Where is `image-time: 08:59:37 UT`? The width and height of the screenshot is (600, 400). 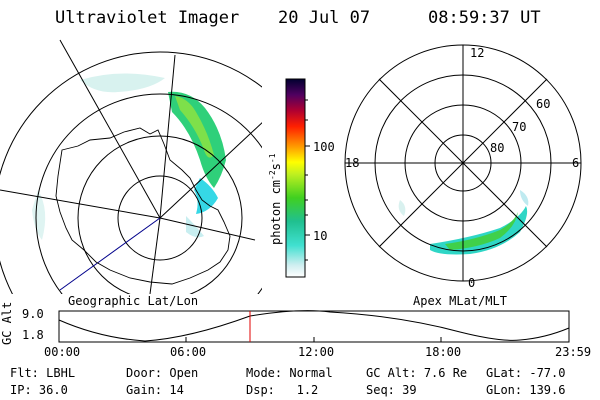 image-time: 08:59:37 UT is located at coordinates (484, 18).